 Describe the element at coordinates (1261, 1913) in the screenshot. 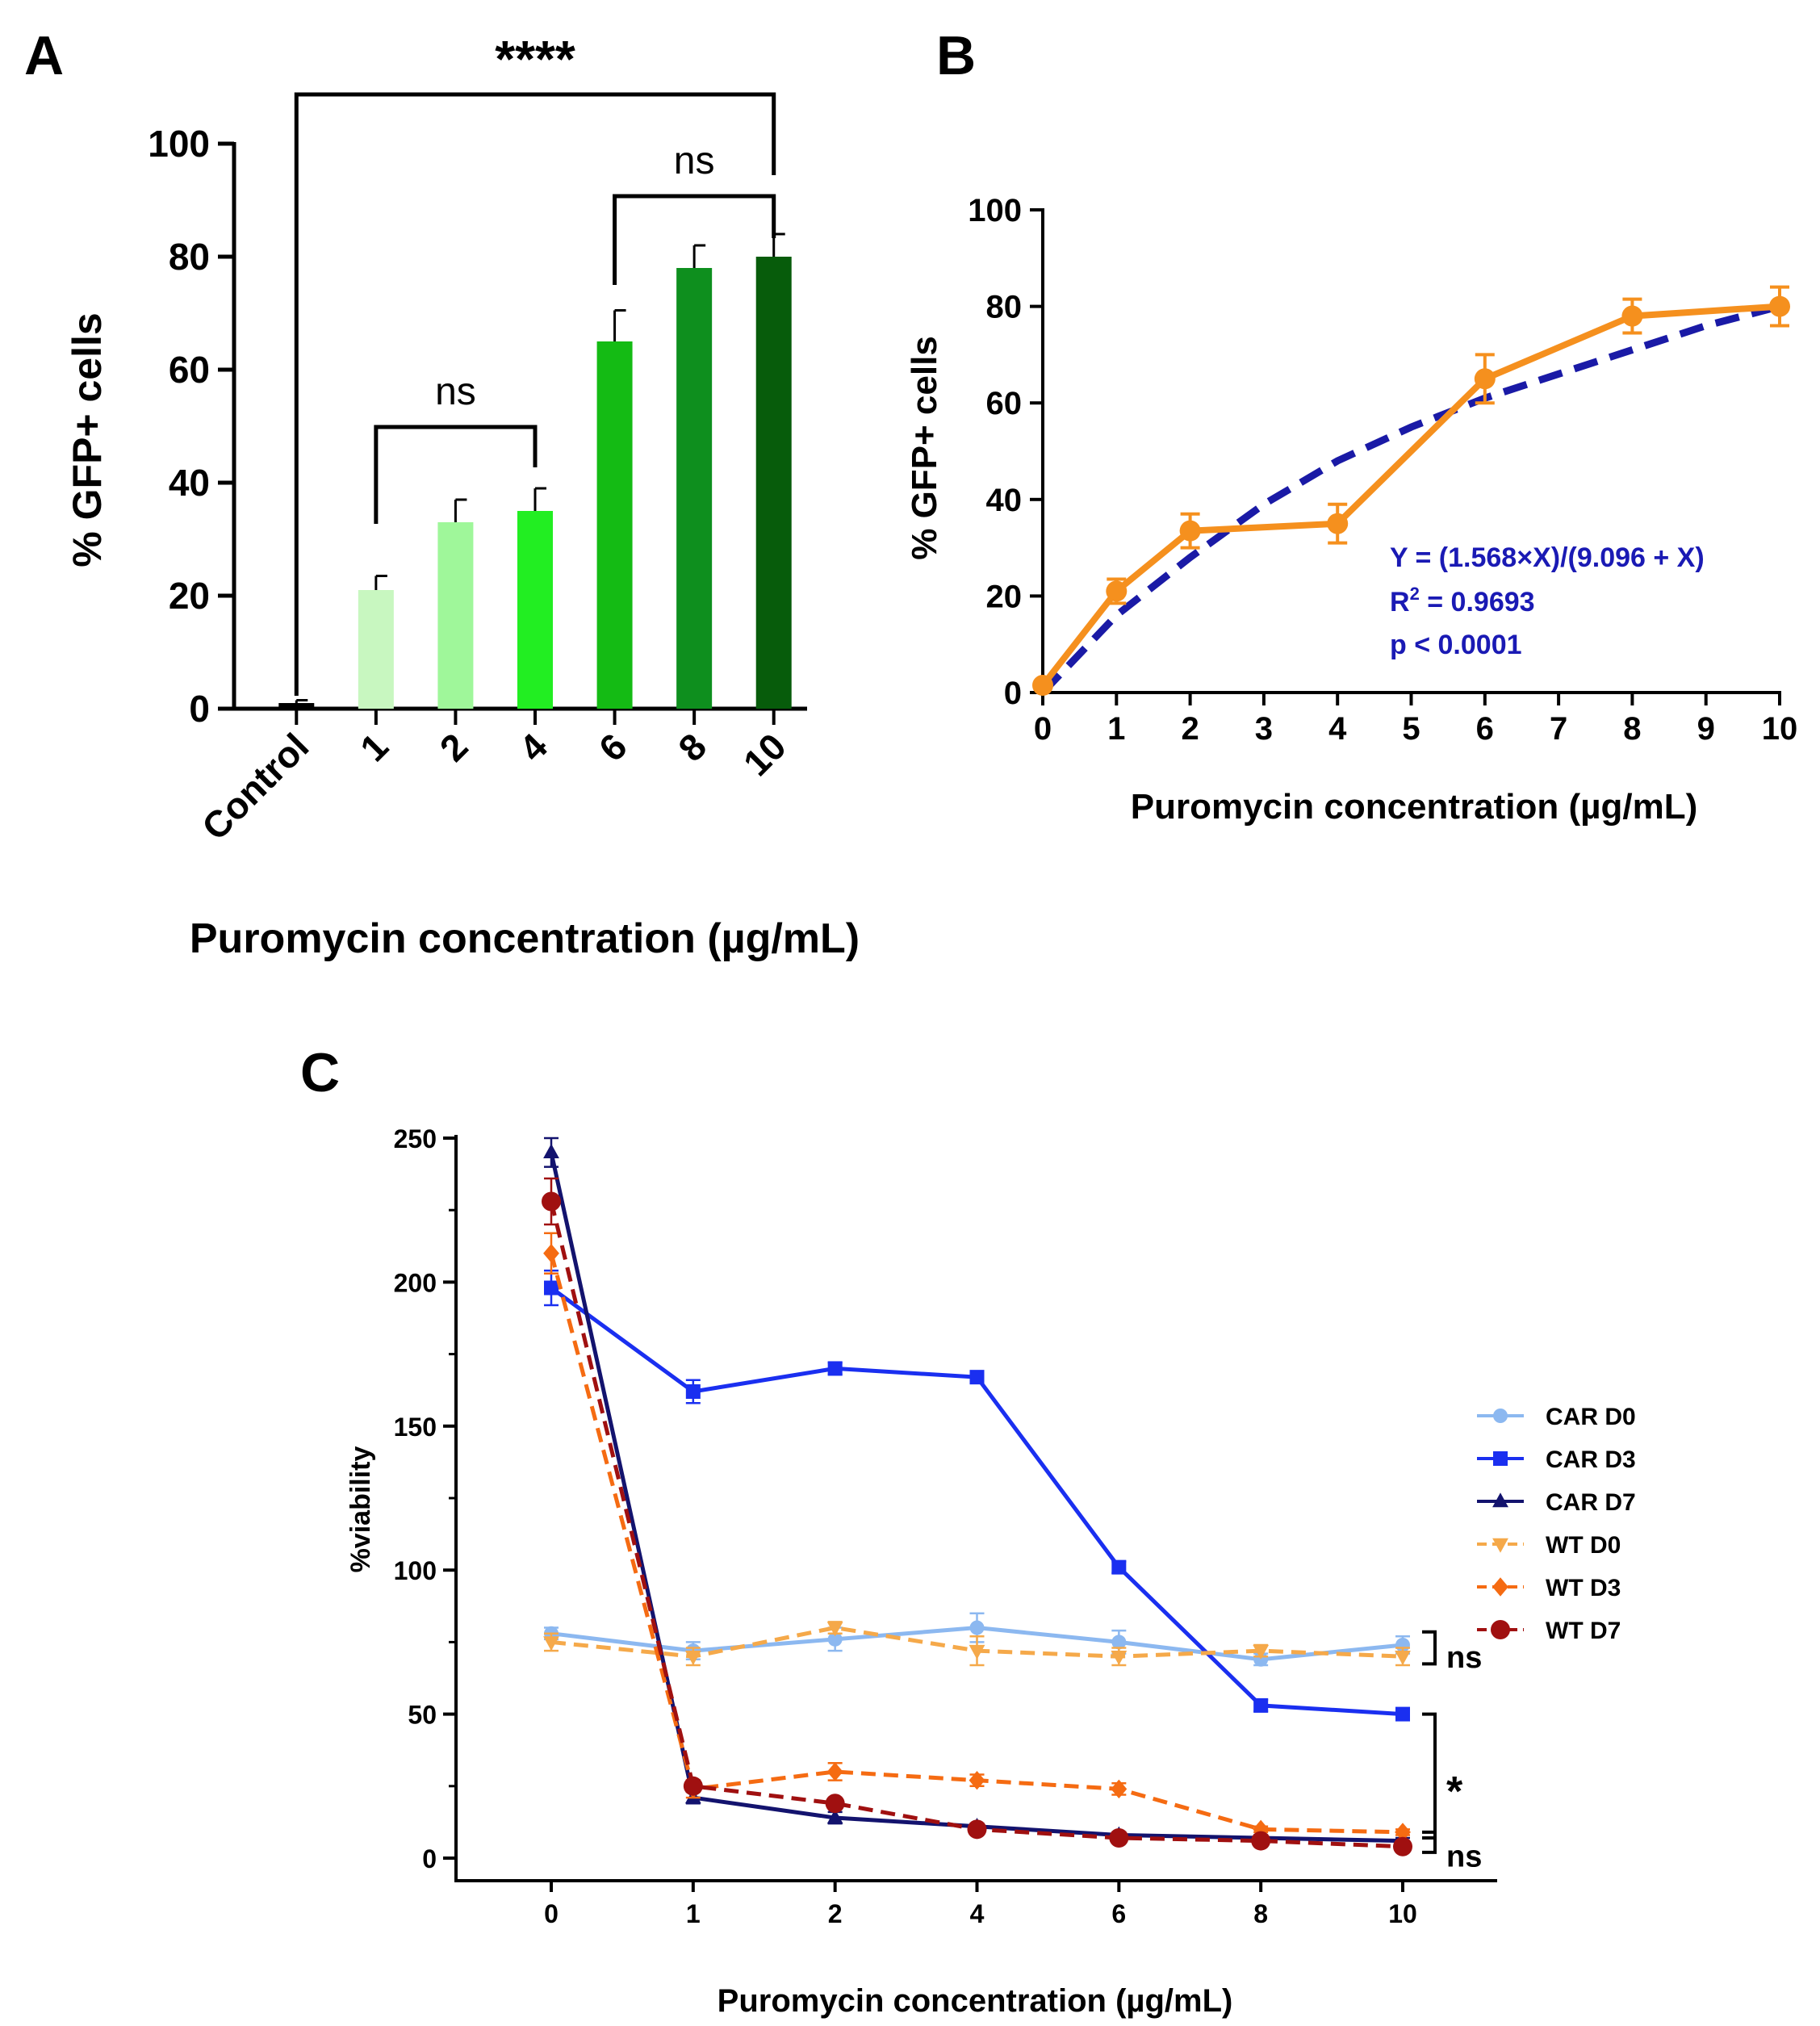

I see `panel-c-xtick-label: 8` at that location.